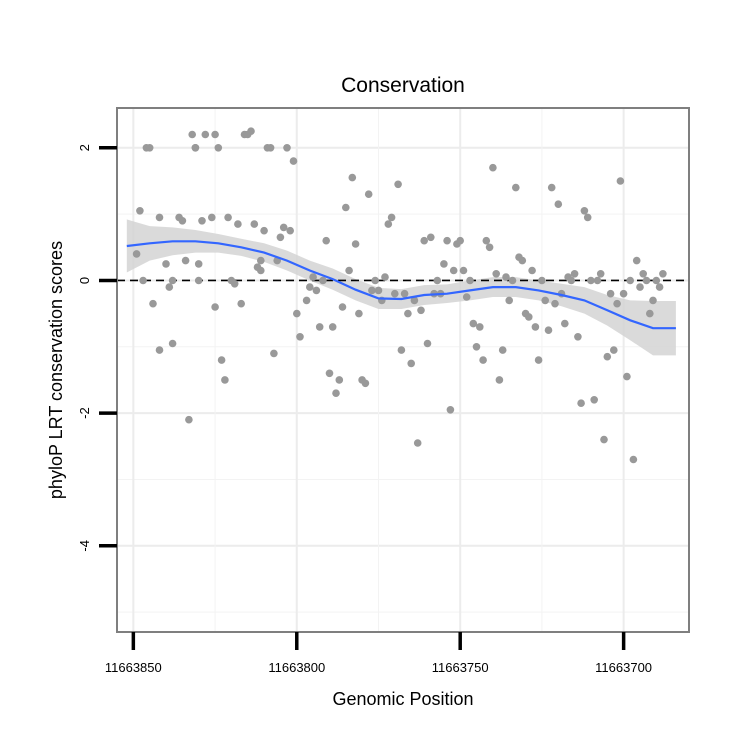  Describe the element at coordinates (460, 667) in the screenshot. I see `x-tick-label: 11663750` at that location.